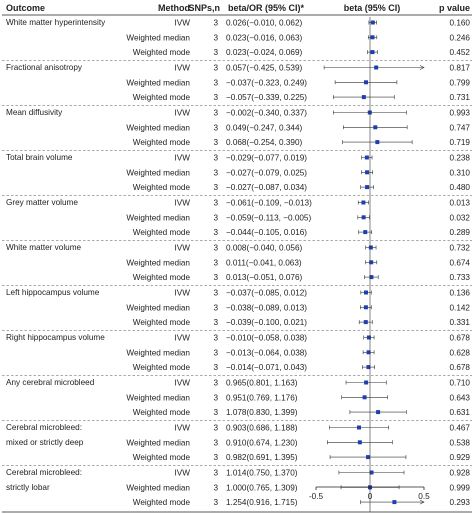  I want to click on estimate-text: −0.044(−0.105, 0.016), so click(266, 232).